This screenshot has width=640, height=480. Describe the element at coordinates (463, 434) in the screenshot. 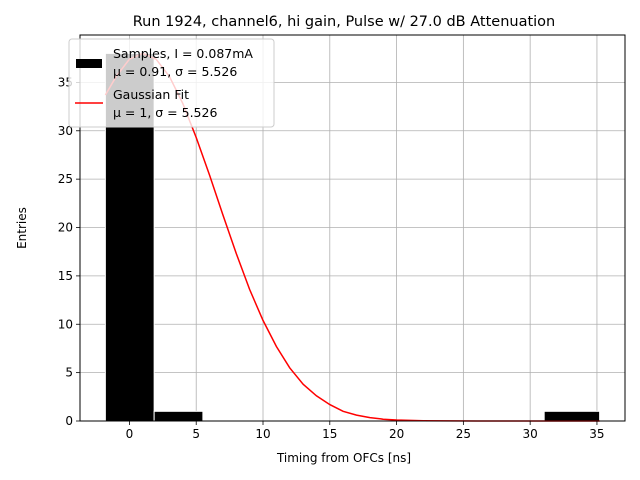

I see `x-tick-label: 25` at that location.